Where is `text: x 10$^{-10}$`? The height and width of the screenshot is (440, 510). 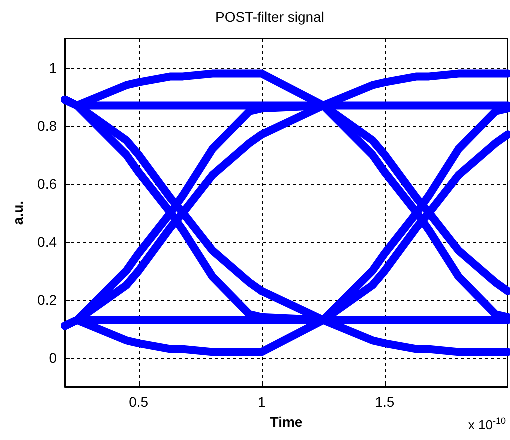
text: x 10$^{-10}$ is located at coordinates (487, 424).